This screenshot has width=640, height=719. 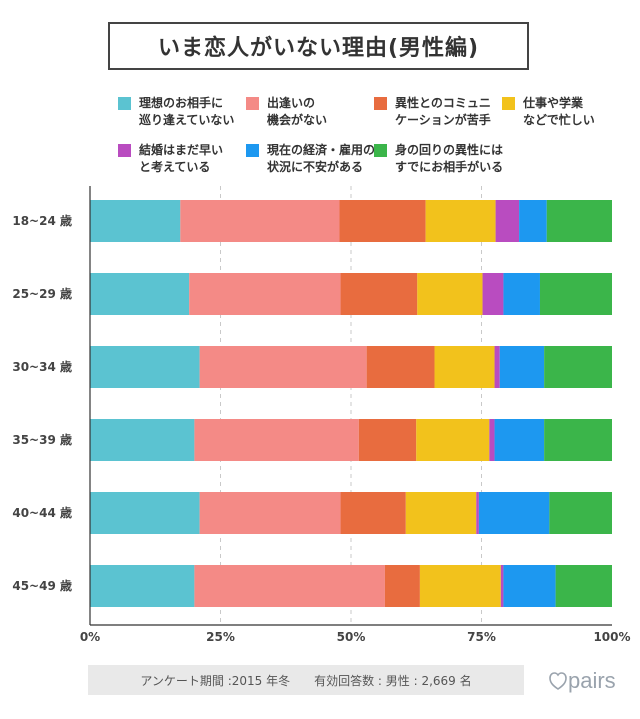 I want to click on survey-period: アンケート期間 :2015 年冬, so click(x=215, y=680).